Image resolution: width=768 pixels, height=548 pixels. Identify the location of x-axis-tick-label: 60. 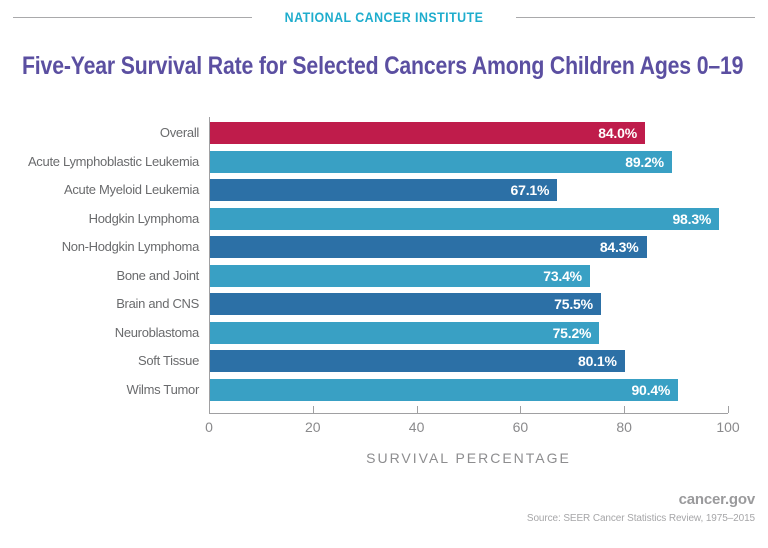
(520, 427).